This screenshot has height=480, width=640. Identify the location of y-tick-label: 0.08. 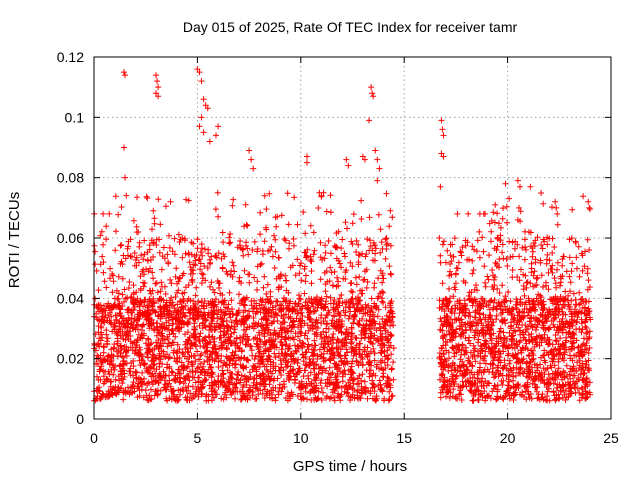
(70, 178).